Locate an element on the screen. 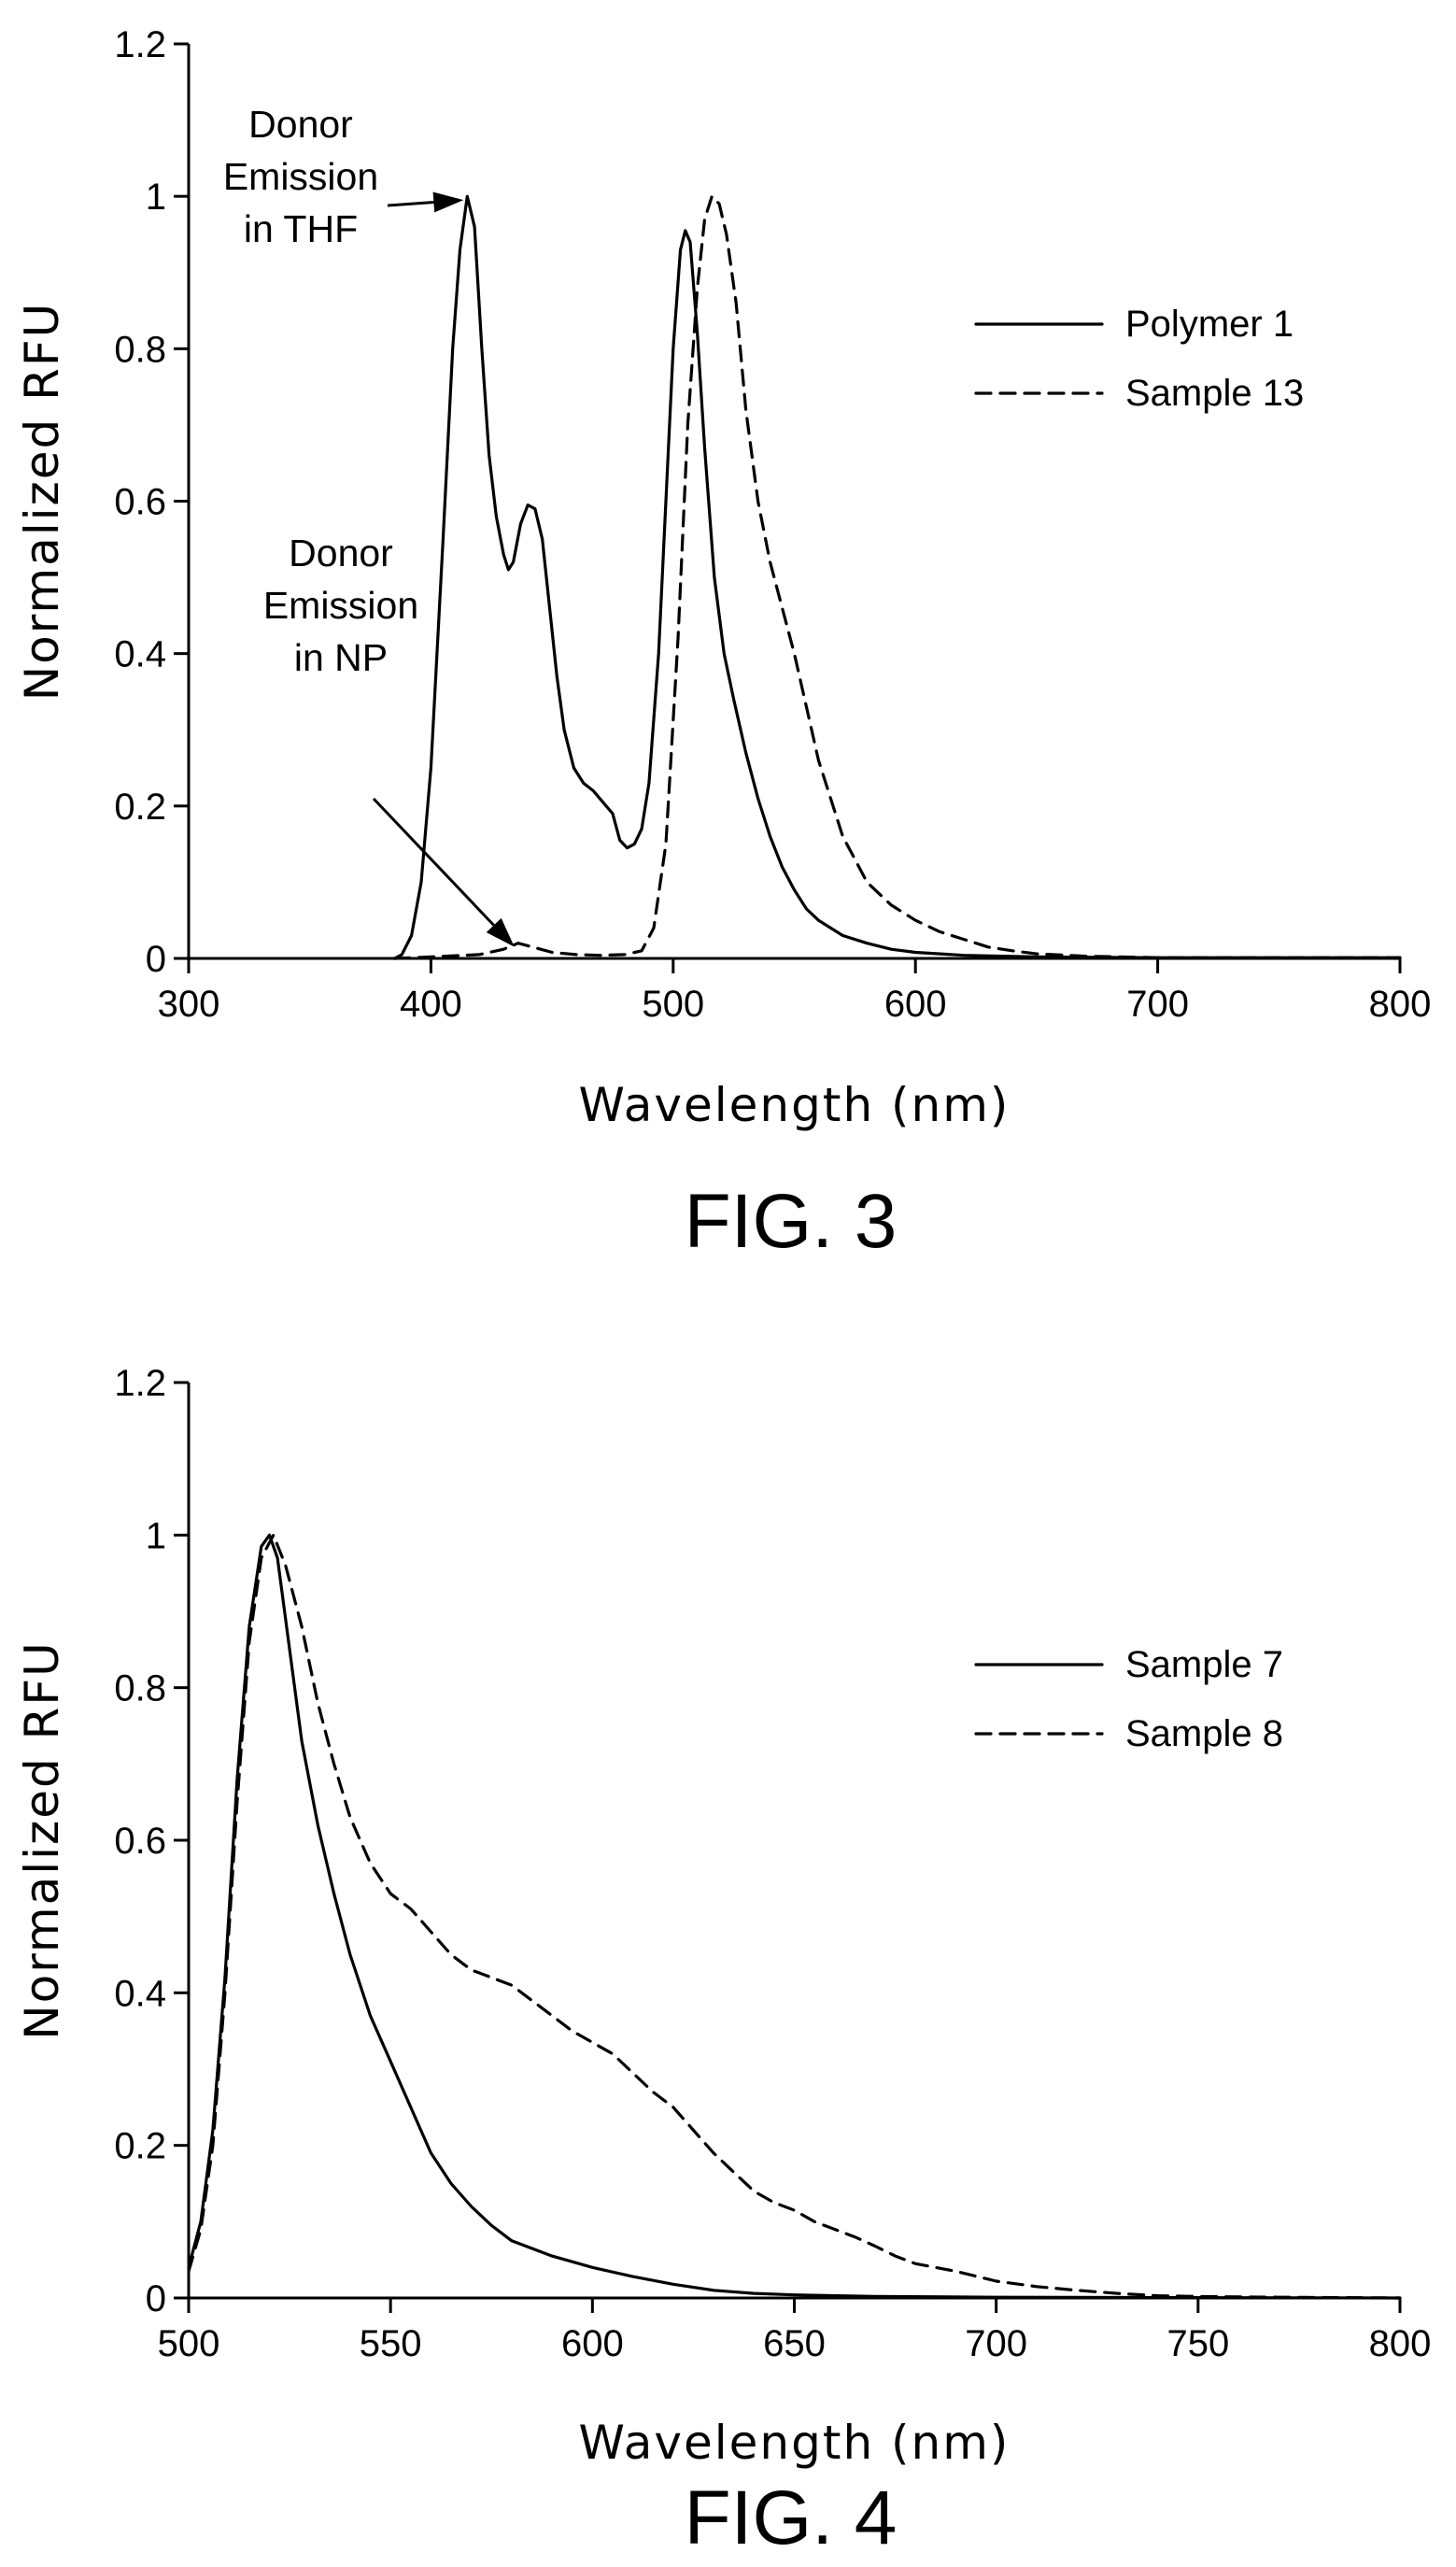 This screenshot has width=1456, height=2567. legend-entry: Sample 8 is located at coordinates (1204, 1733).